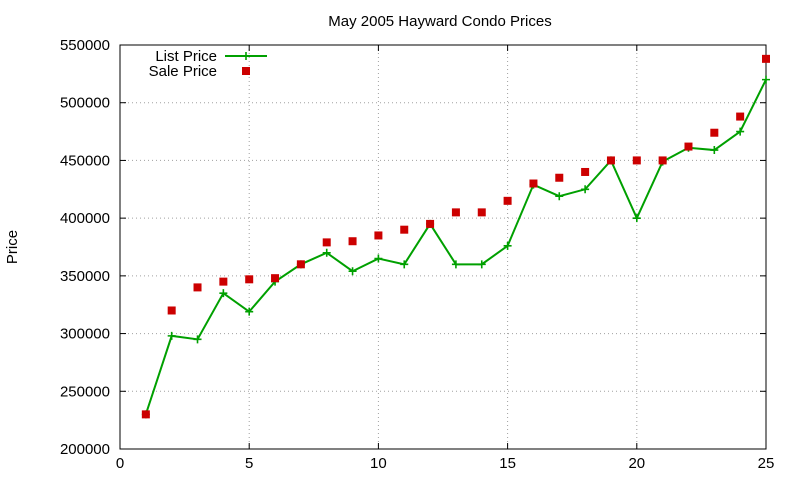 This screenshot has width=800, height=480. I want to click on y-tick-label: 300000, so click(85, 334).